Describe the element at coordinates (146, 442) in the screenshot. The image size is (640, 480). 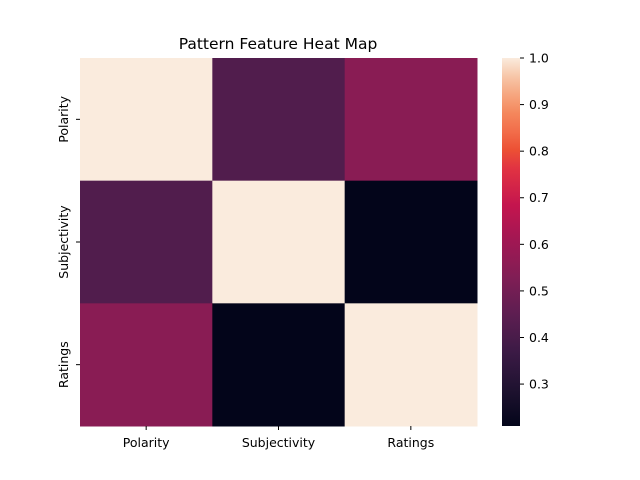
I see `x-tick-label: Polarity` at that location.